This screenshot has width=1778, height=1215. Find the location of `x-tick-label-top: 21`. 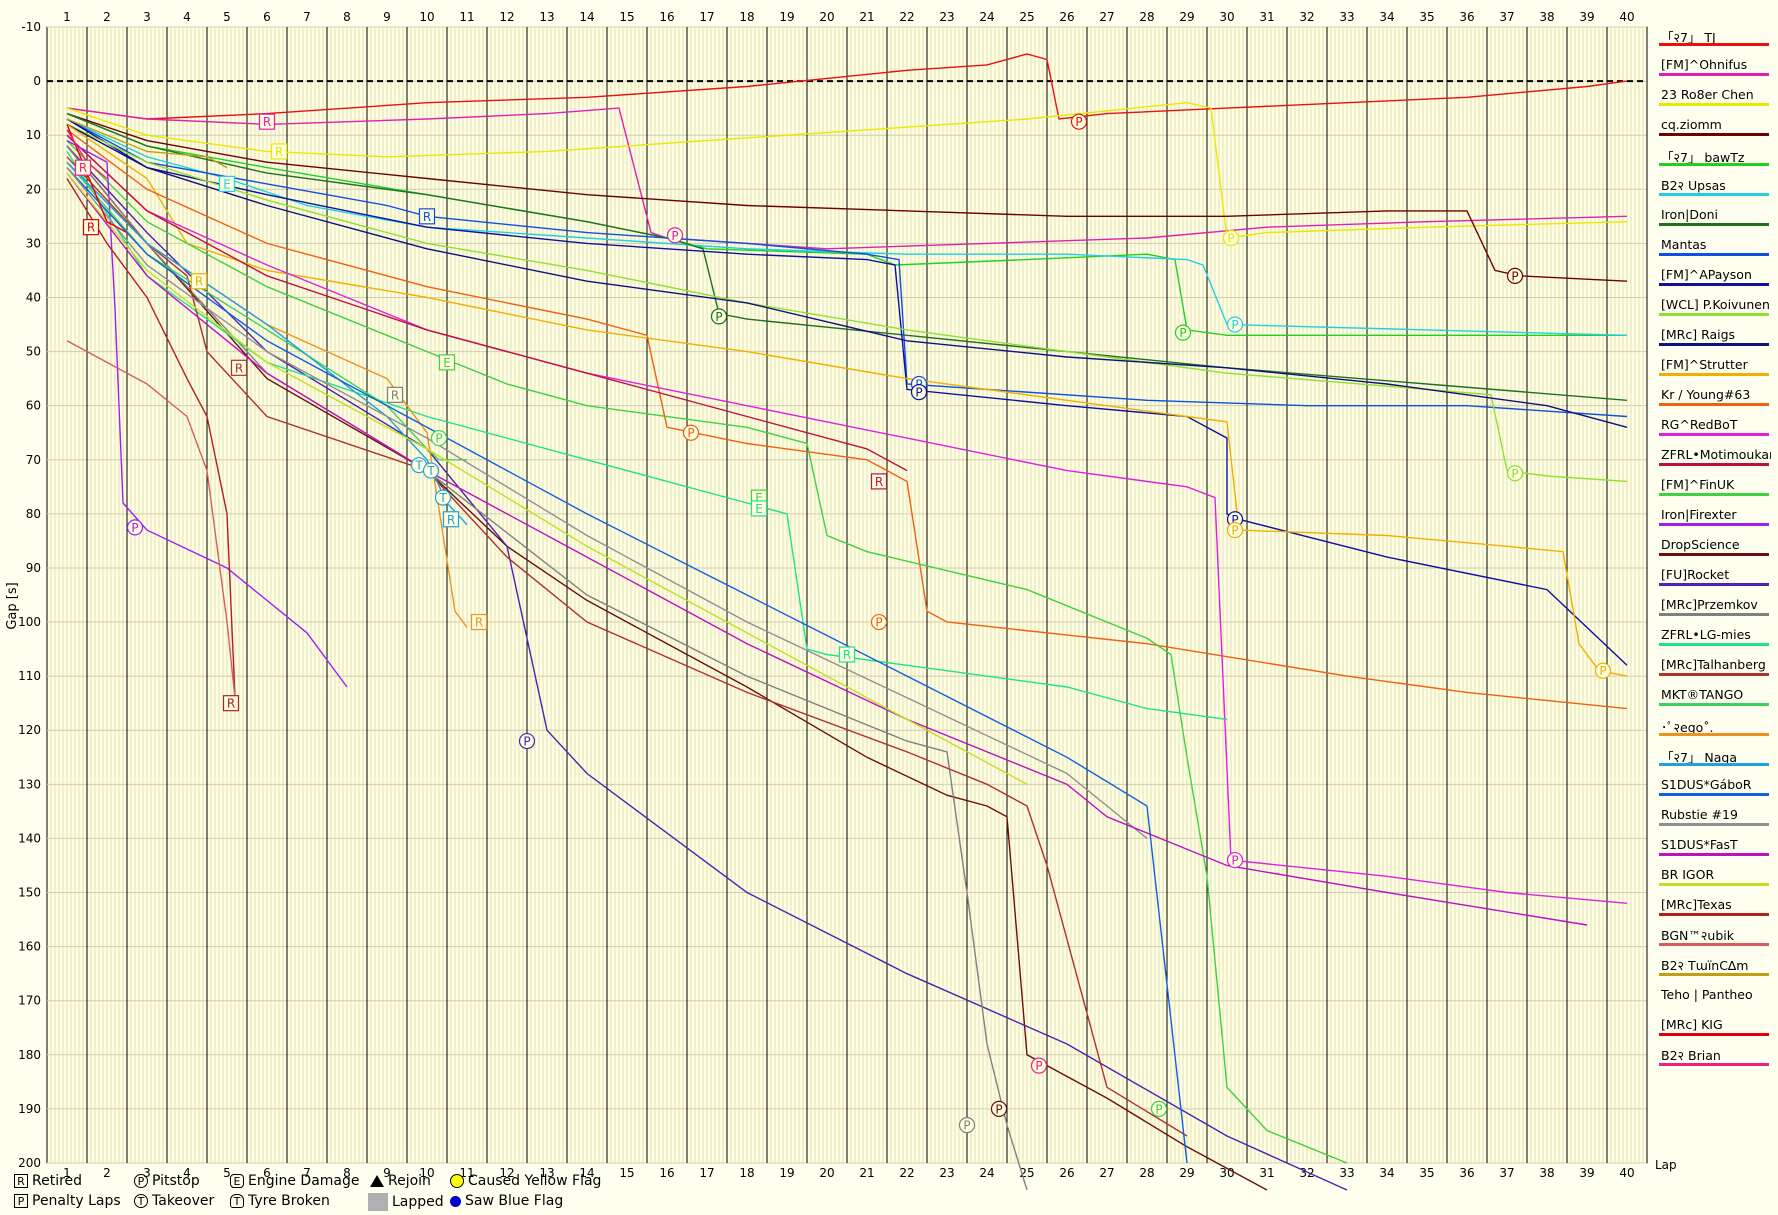

x-tick-label-top: 21 is located at coordinates (866, 17).